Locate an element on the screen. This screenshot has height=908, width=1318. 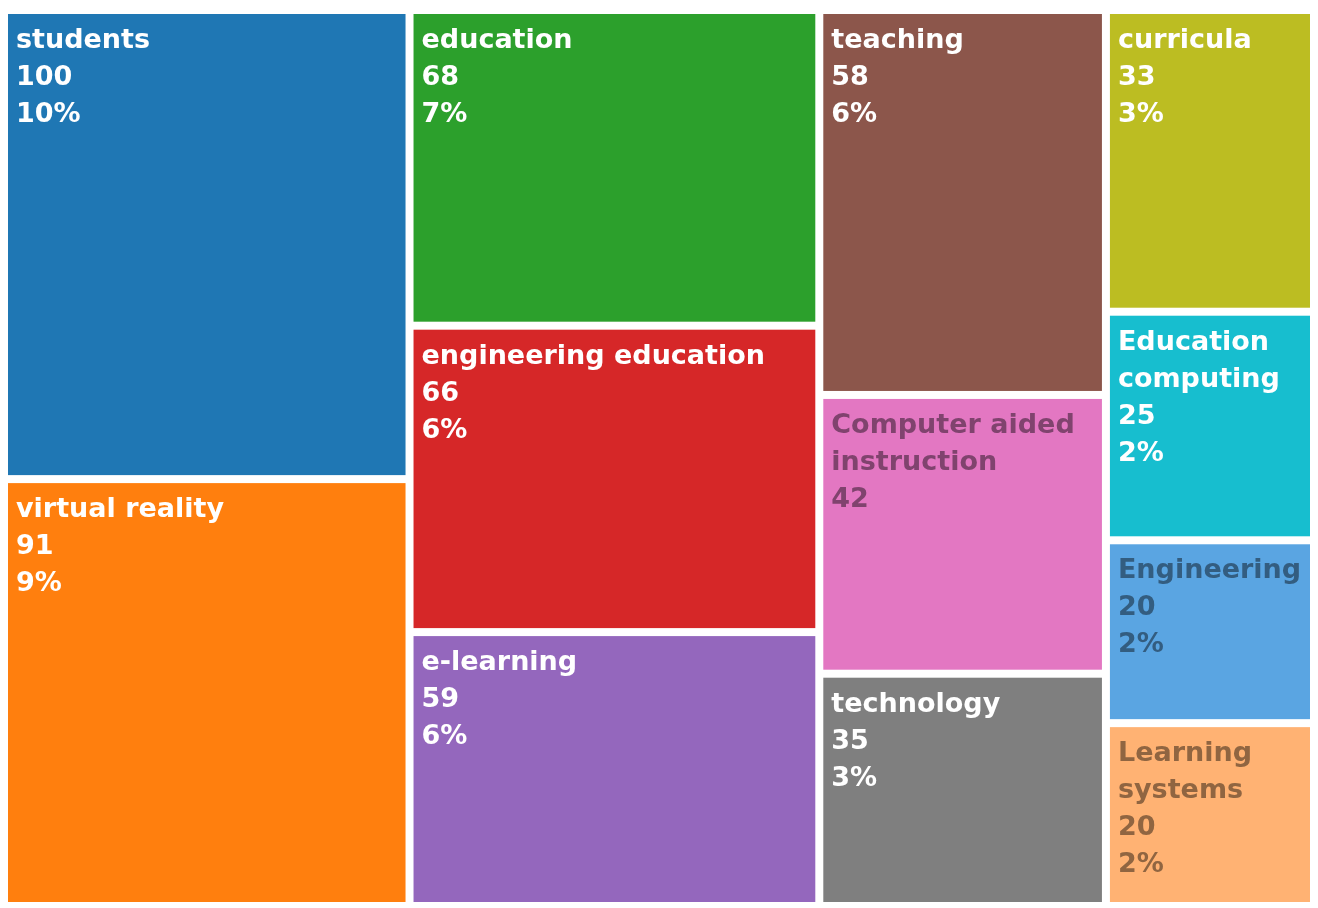
category-label: Education computing is located at coordinates (1198, 358).